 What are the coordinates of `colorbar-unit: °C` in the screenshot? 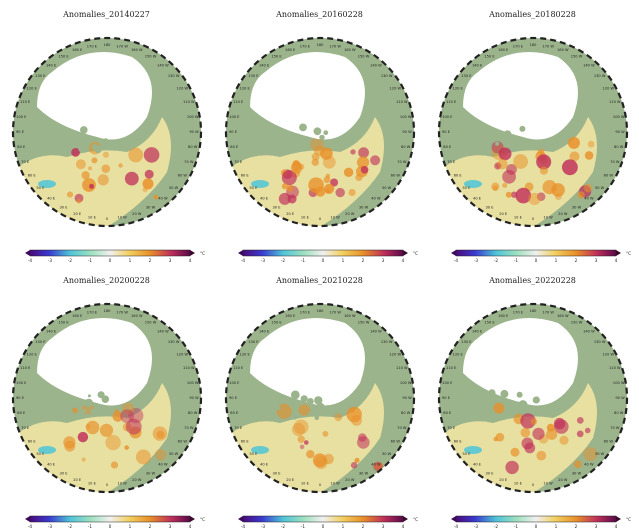 It's located at (415, 519).